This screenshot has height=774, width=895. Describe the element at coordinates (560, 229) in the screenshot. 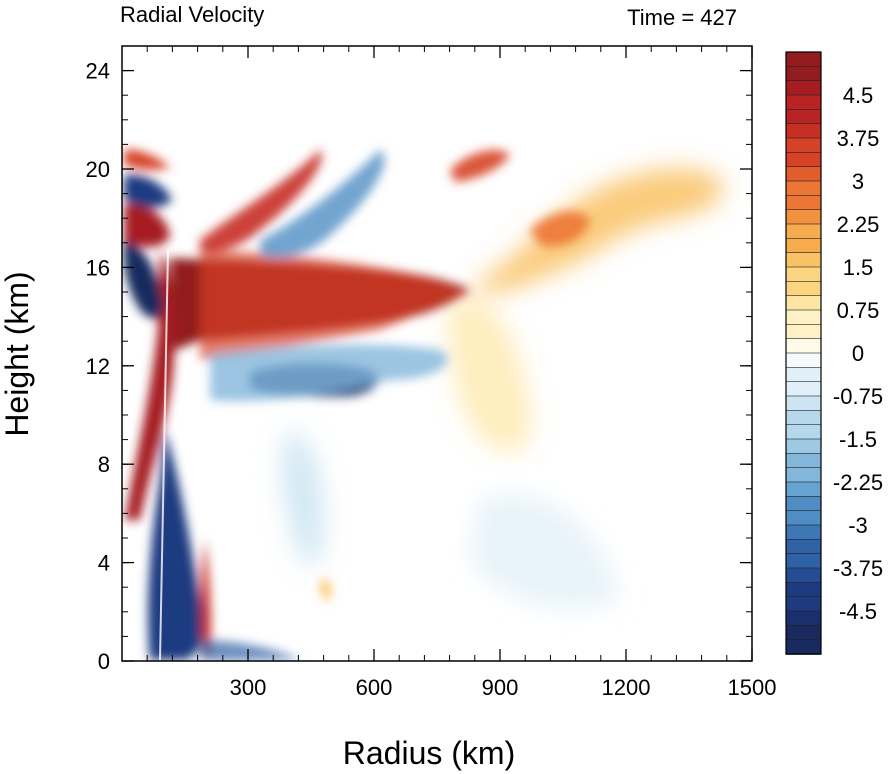

I see `orange-core` at that location.